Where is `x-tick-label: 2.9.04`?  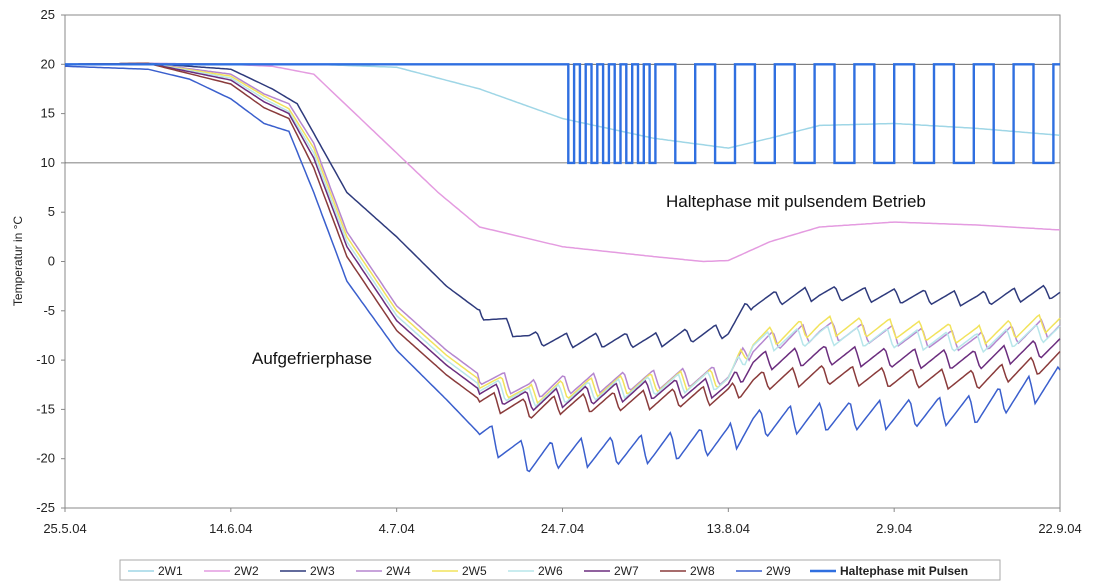
x-tick-label: 2.9.04 is located at coordinates (894, 528).